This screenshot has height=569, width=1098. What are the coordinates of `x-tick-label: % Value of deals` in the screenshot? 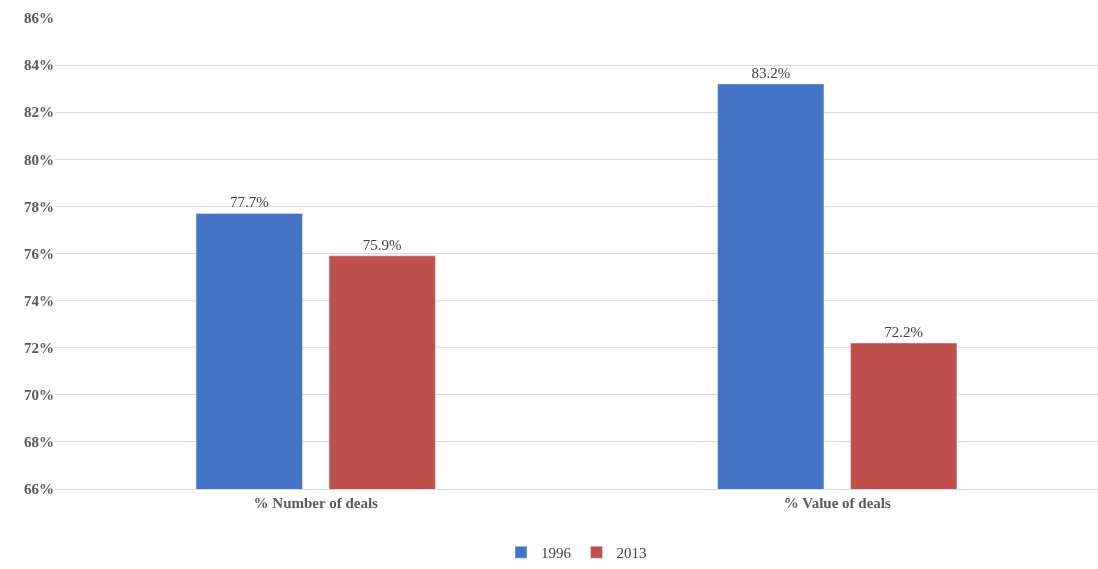 It's located at (837, 503).